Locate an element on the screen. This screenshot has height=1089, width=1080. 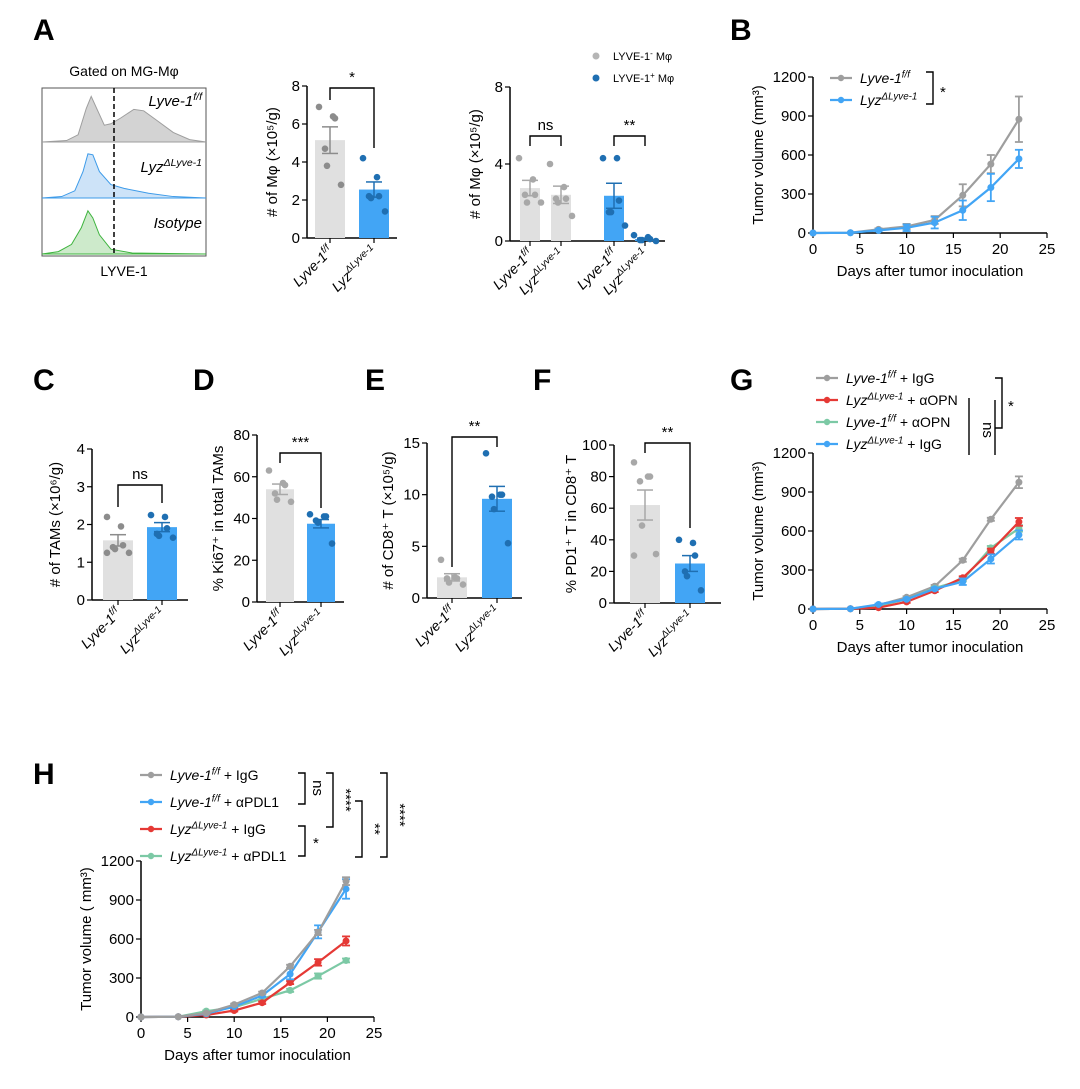
legend-label: LYVE-1- Mφ is located at coordinates (642, 56).